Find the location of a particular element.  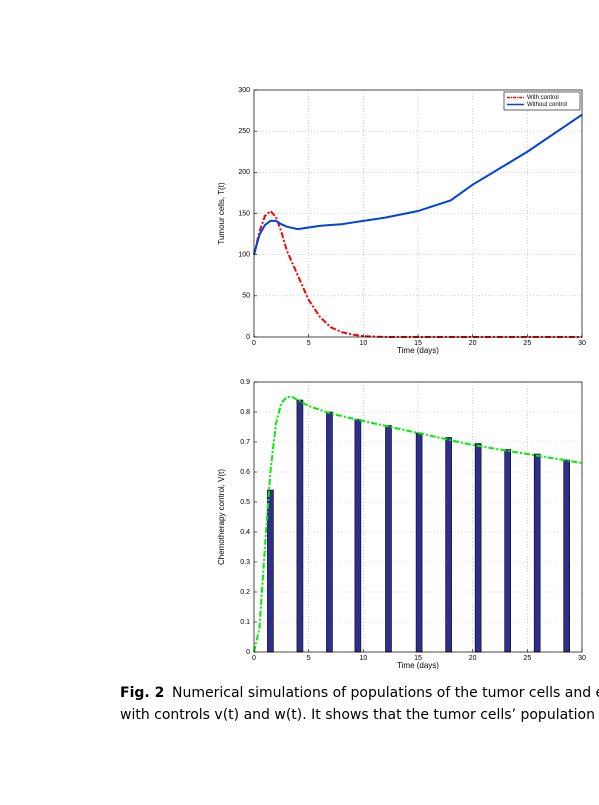

y-tick-label: 0.2 is located at coordinates (245, 592).